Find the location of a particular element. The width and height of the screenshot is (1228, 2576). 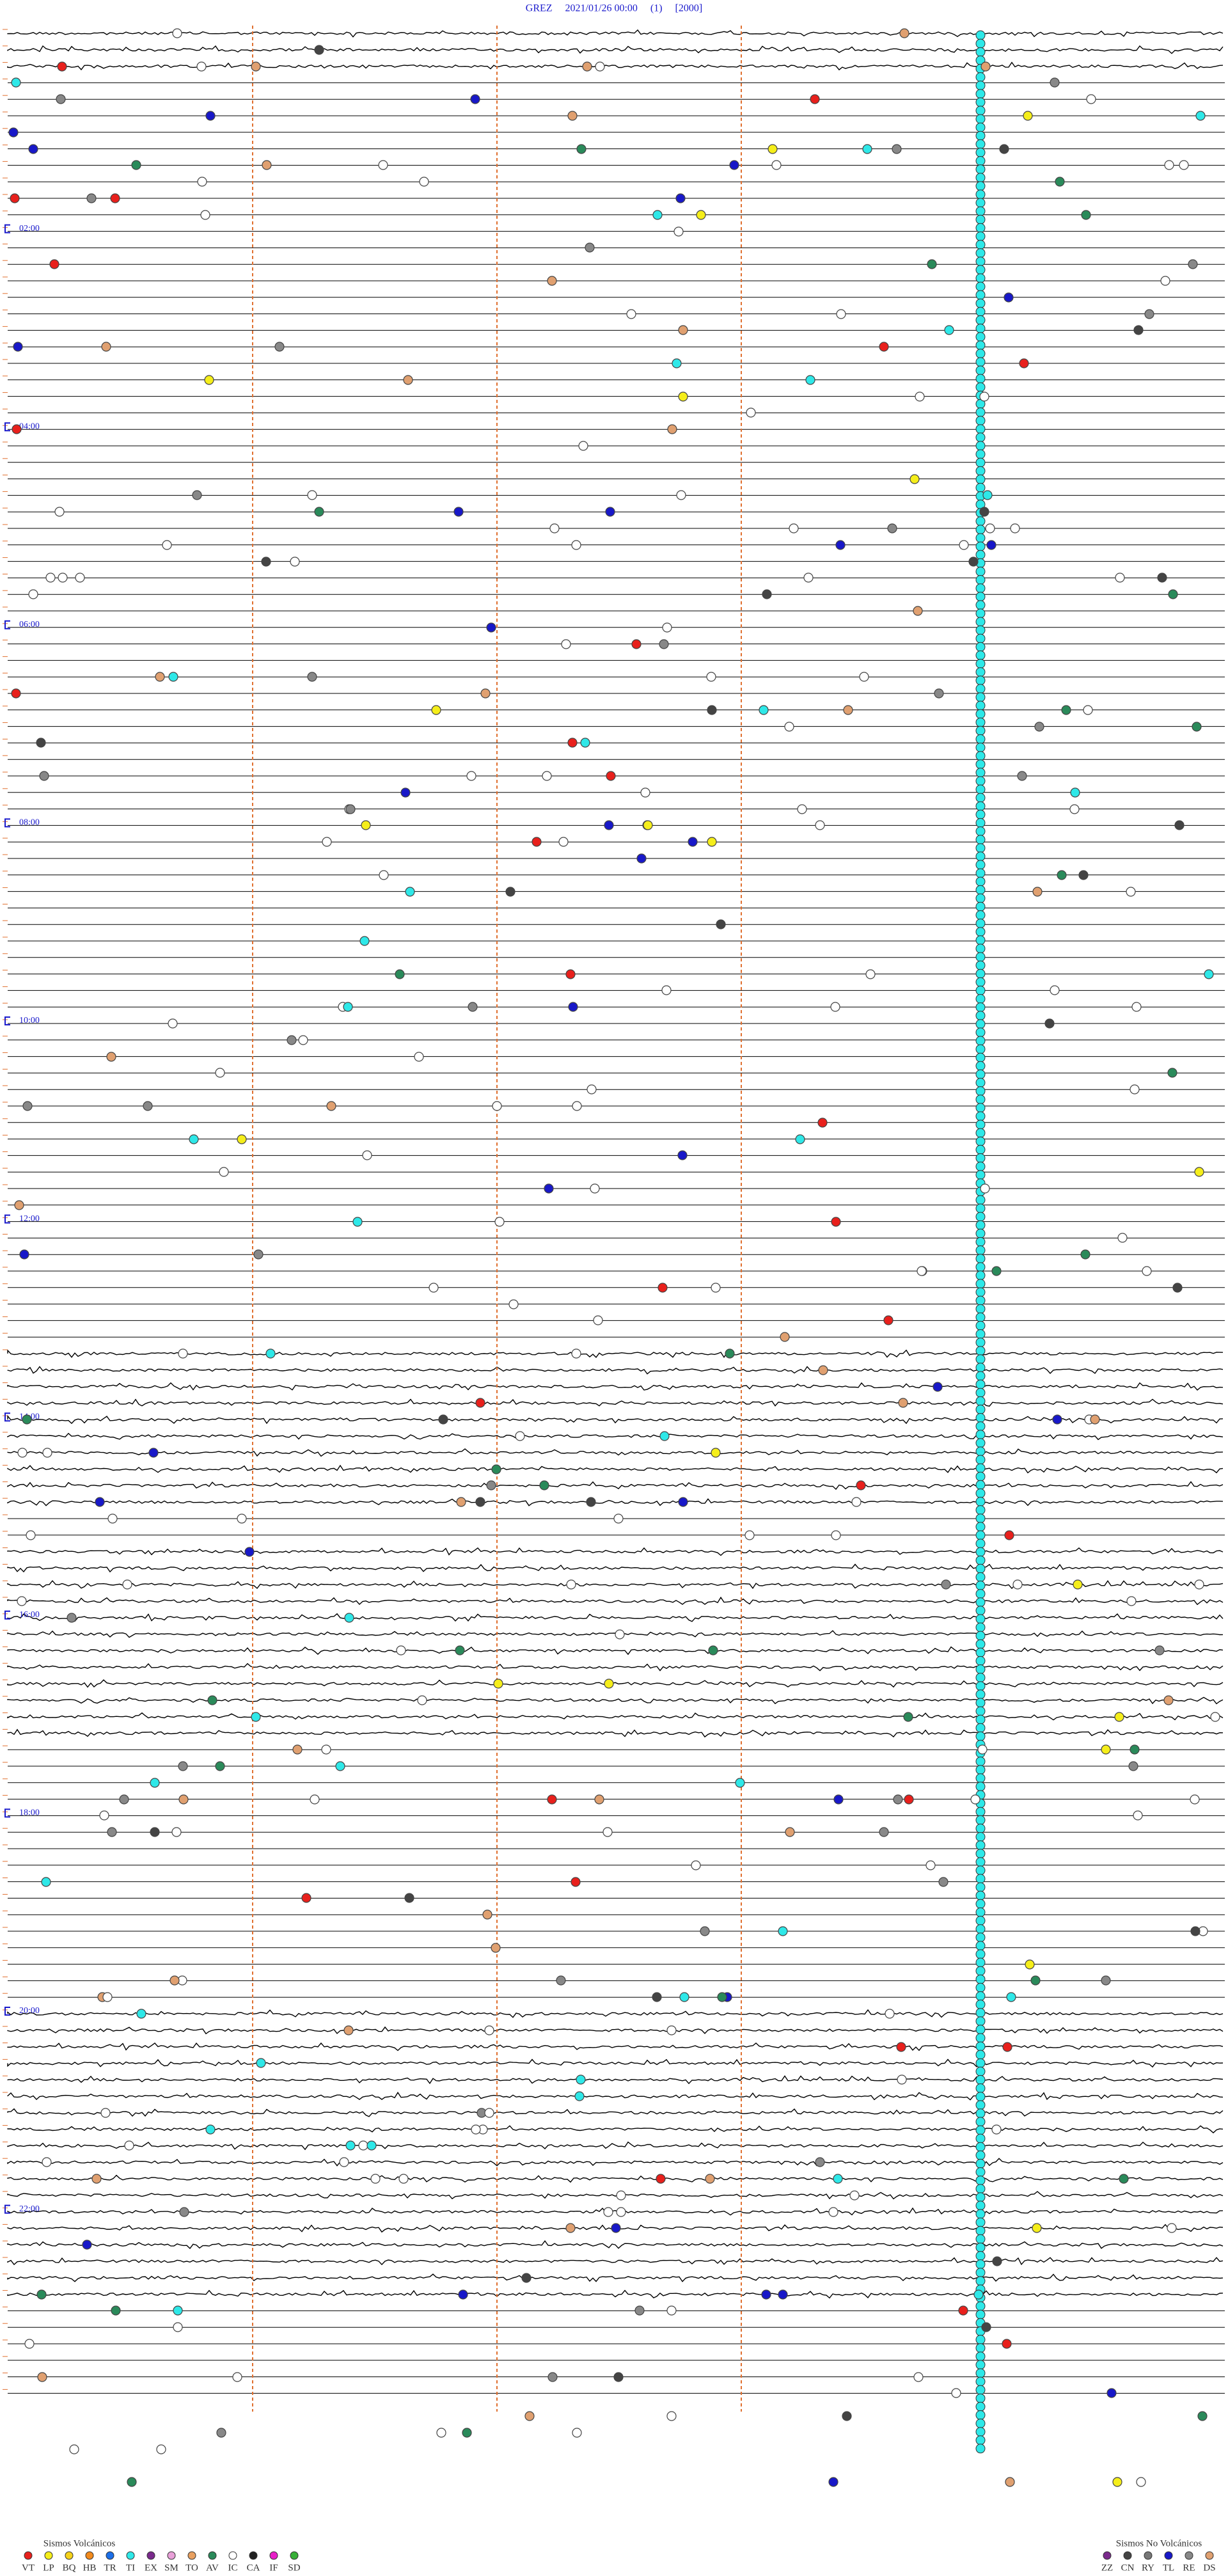

legend-label: RY is located at coordinates (1148, 2568).